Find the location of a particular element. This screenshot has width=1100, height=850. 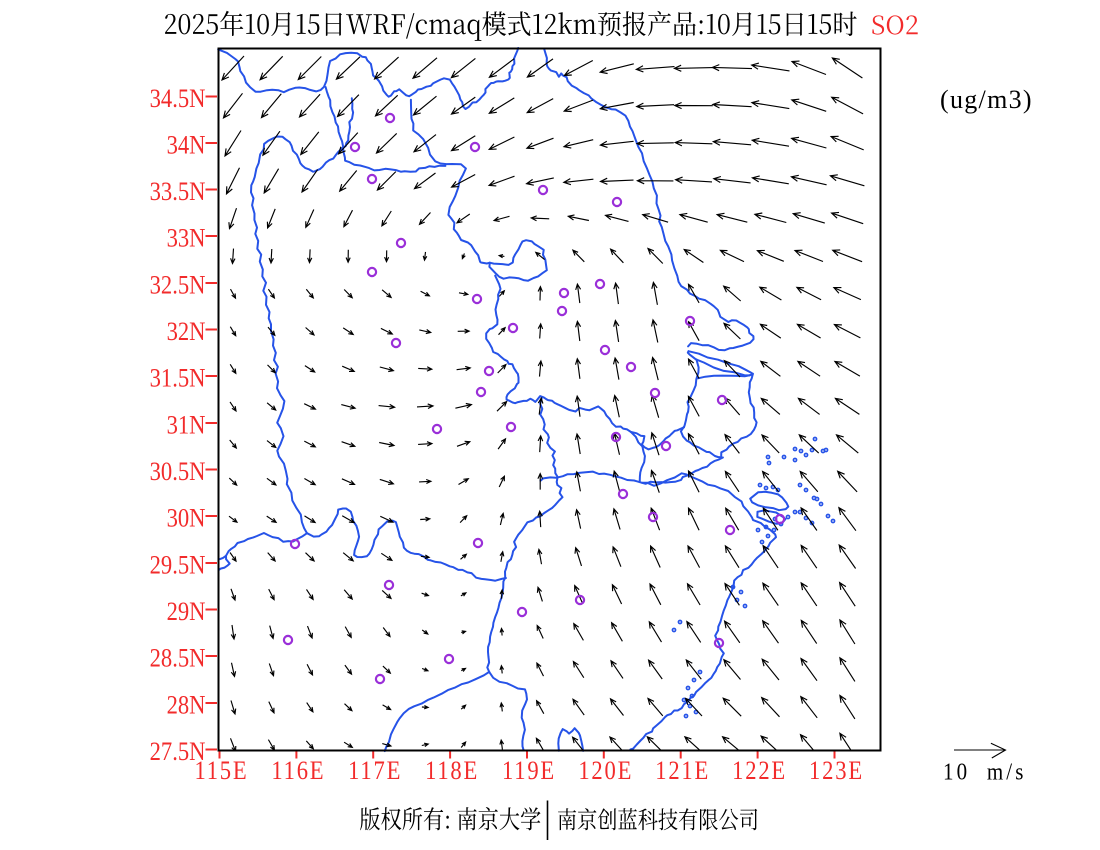

svg-text: 30.5N is located at coordinates (178, 472).